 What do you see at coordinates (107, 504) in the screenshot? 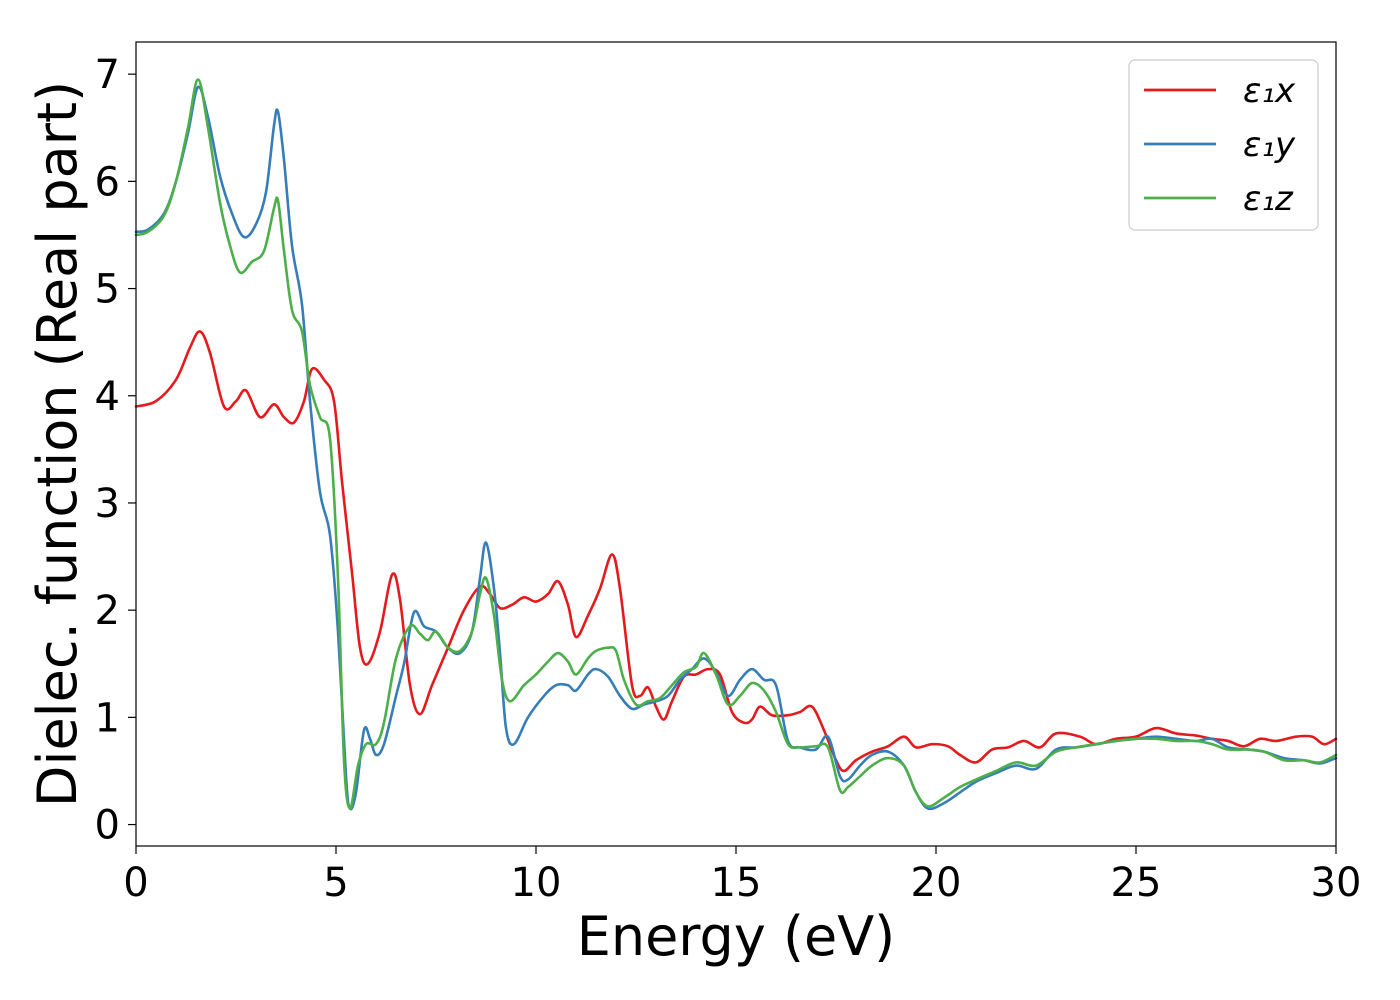
I see `y-tick-label: 3` at bounding box center [107, 504].